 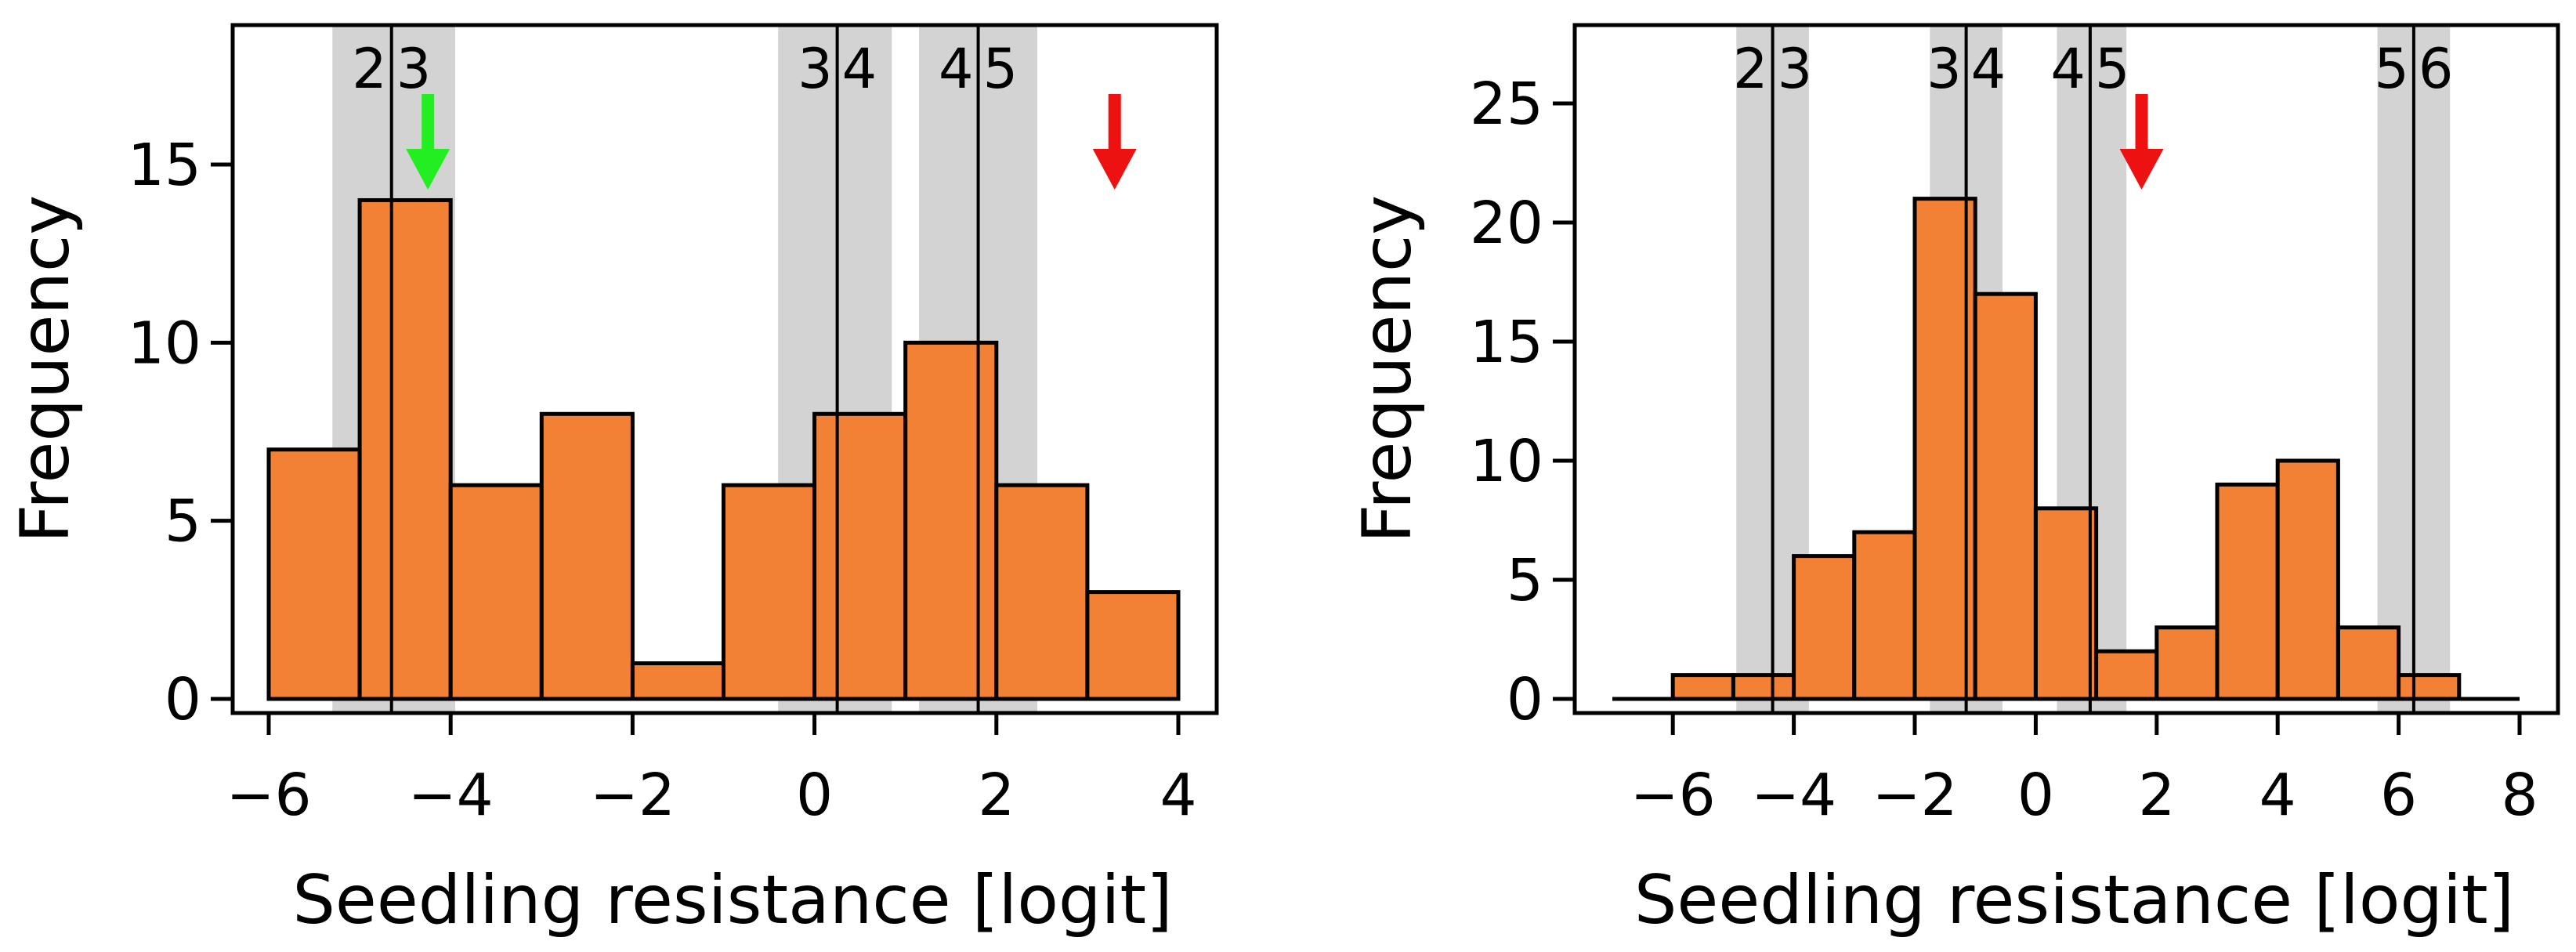 What do you see at coordinates (2399, 795) in the screenshot?
I see `x-tick-label: 6` at bounding box center [2399, 795].